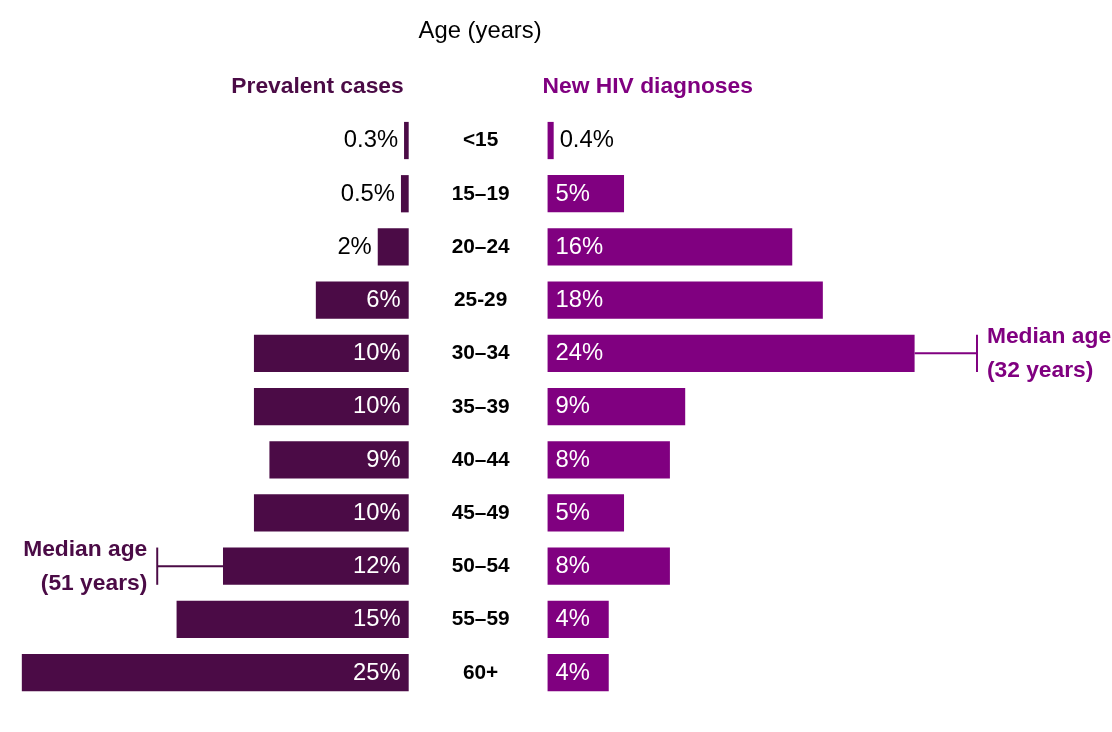 This screenshot has width=1112, height=732. Describe the element at coordinates (383, 299) in the screenshot. I see `data-label: 6%` at that location.